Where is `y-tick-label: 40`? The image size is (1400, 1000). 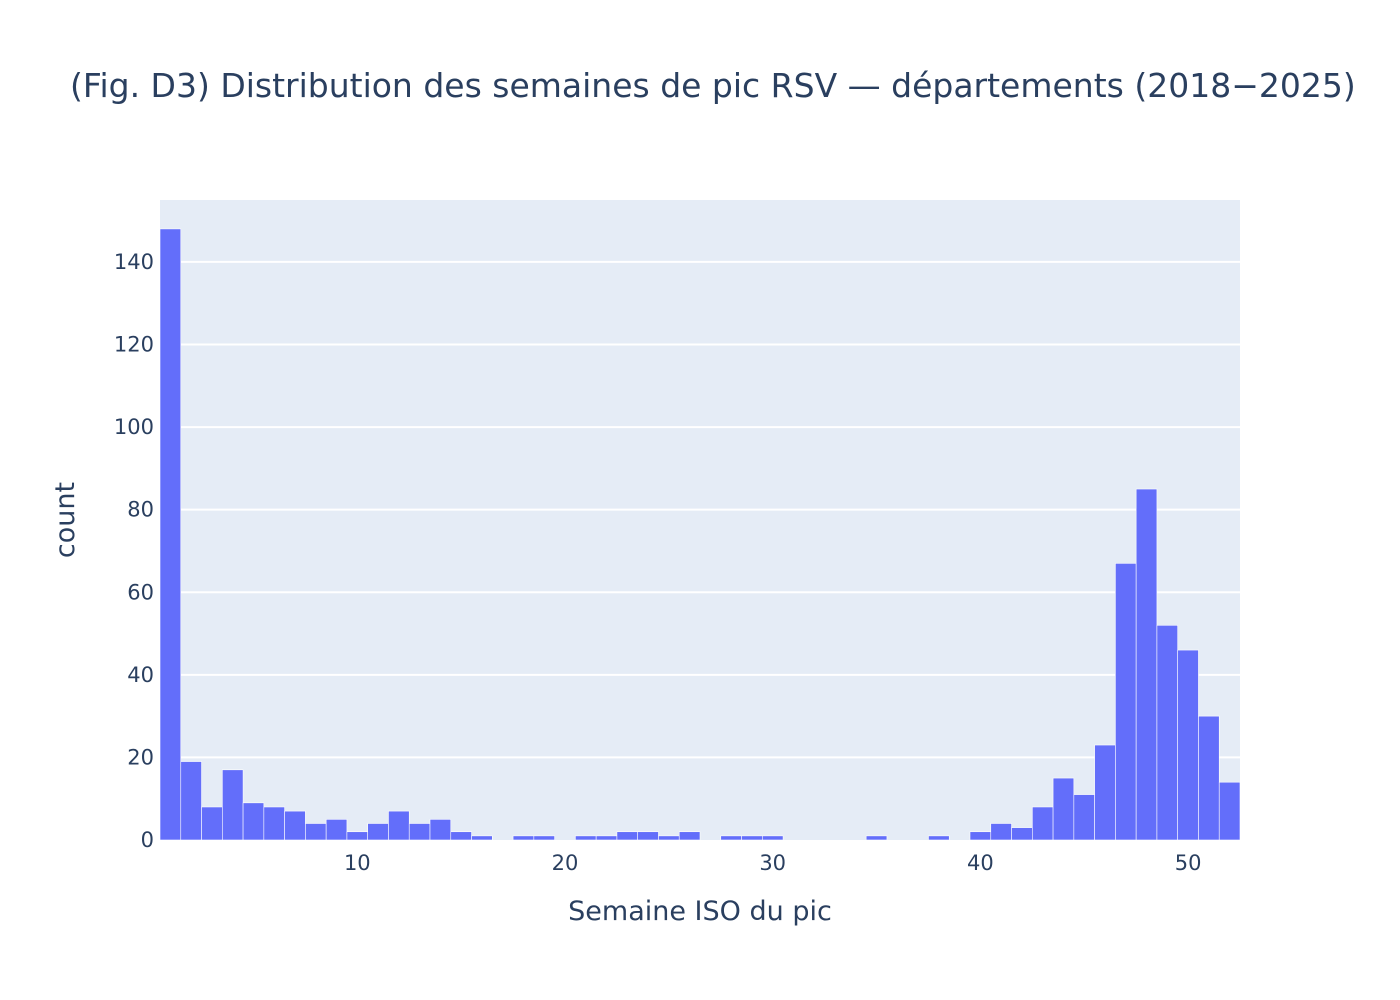
y-tick-label: 40 is located at coordinates (140, 675).